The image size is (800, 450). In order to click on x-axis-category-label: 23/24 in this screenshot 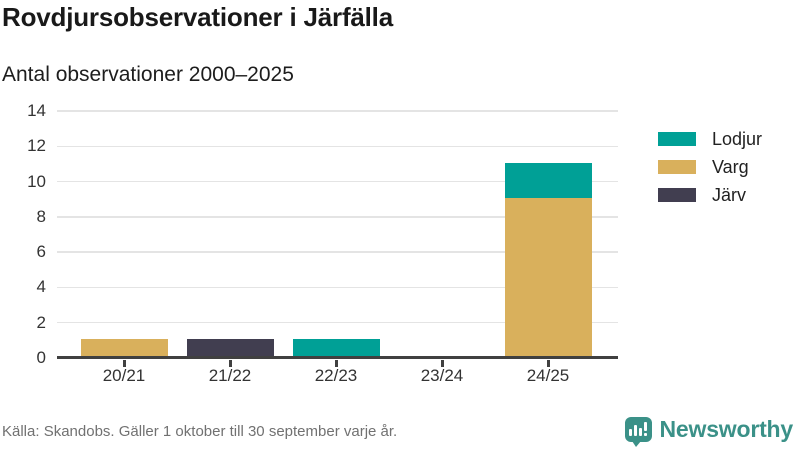, I will do `click(442, 375)`.